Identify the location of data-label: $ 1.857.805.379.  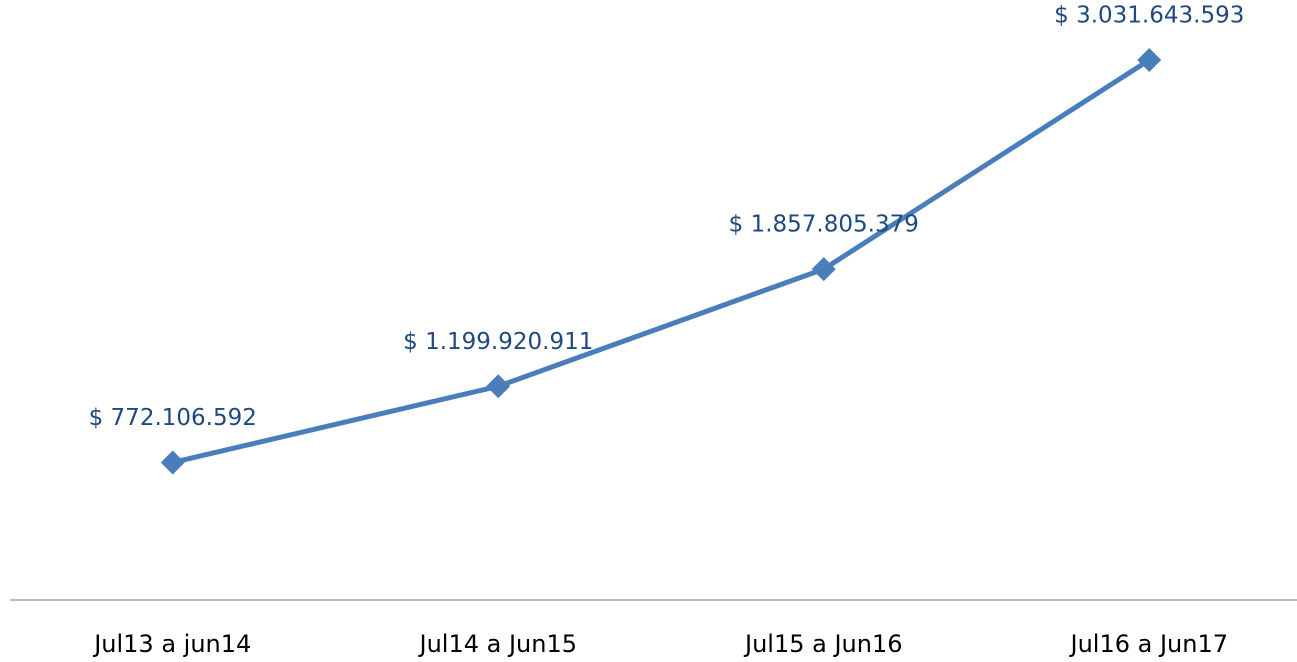
(824, 225).